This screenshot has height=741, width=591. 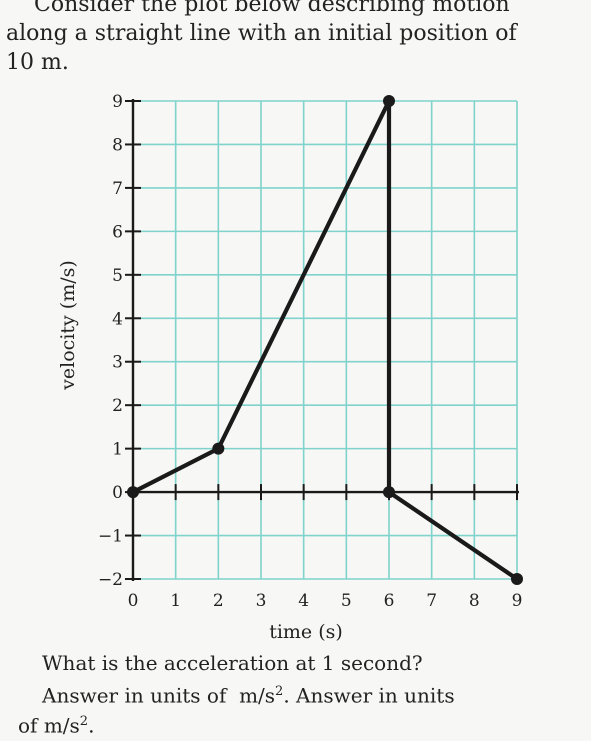 What do you see at coordinates (517, 601) in the screenshot?
I see `x-tick-label-9: 9` at bounding box center [517, 601].